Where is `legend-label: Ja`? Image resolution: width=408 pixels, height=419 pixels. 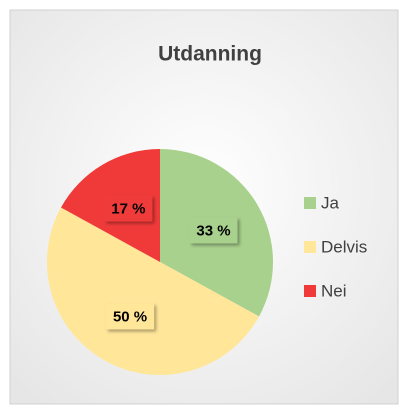 legend-label: Ja is located at coordinates (330, 202).